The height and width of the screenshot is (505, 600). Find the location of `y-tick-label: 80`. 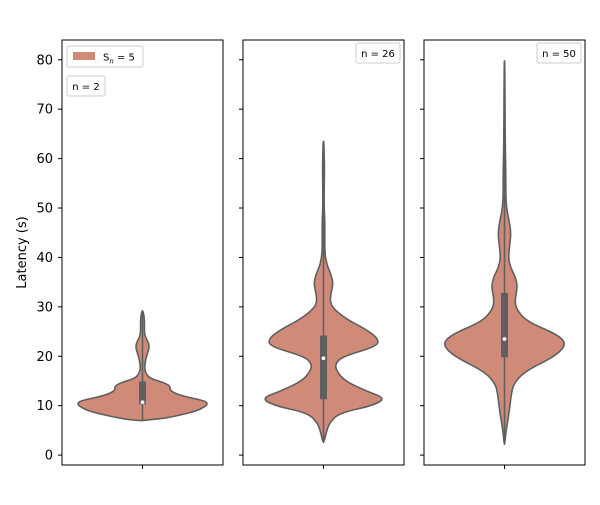

y-tick-label: 80 is located at coordinates (44, 60).